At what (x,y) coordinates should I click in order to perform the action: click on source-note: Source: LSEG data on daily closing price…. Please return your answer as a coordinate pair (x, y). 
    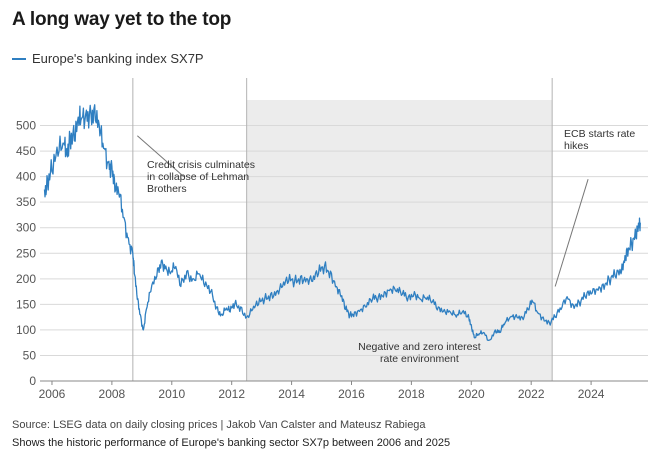
    Looking at the image, I should click on (219, 425).